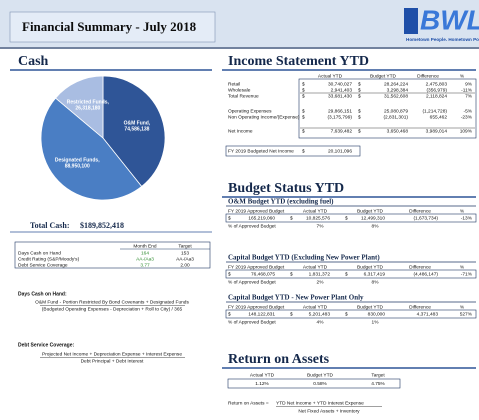 This screenshot has height=420, width=479. Describe the element at coordinates (243, 96) in the screenshot. I see `row-label: Total Revenue` at that location.